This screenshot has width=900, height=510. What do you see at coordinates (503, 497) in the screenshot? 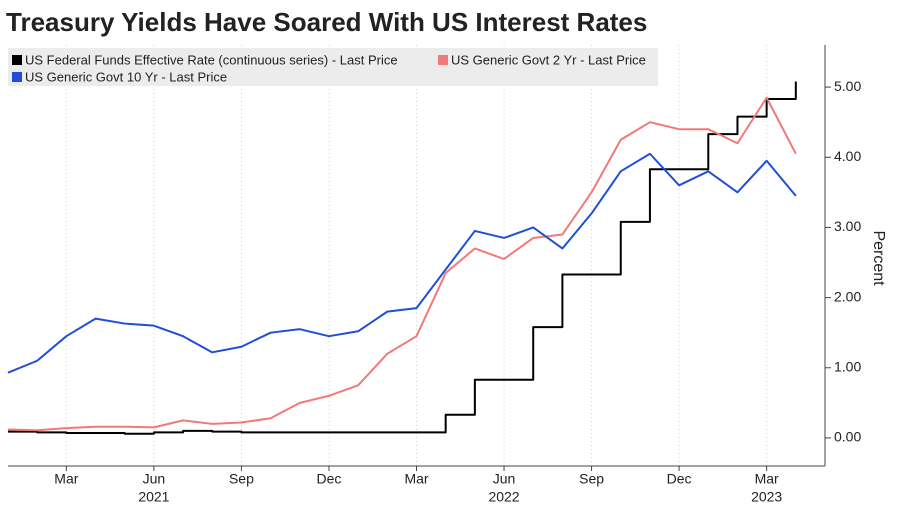
I see `x-year-label: 2022` at bounding box center [503, 497].